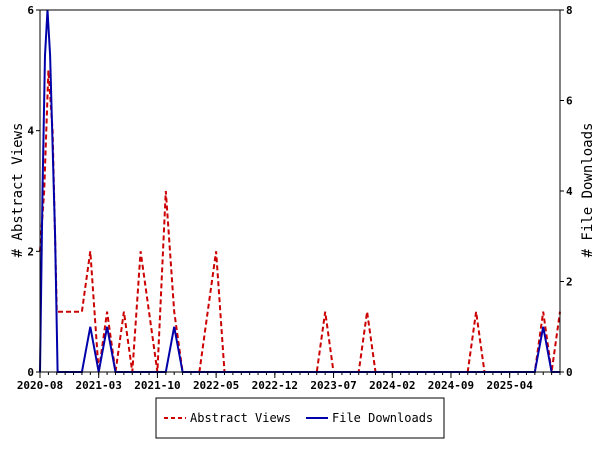  I want to click on x-tick-label: 2022-12, so click(275, 385).